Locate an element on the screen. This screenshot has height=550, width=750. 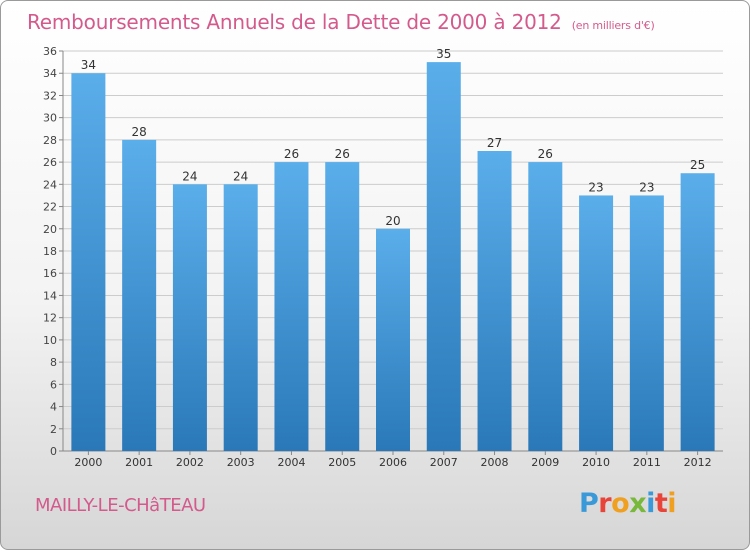
y-tick-label: 18 is located at coordinates (50, 251).